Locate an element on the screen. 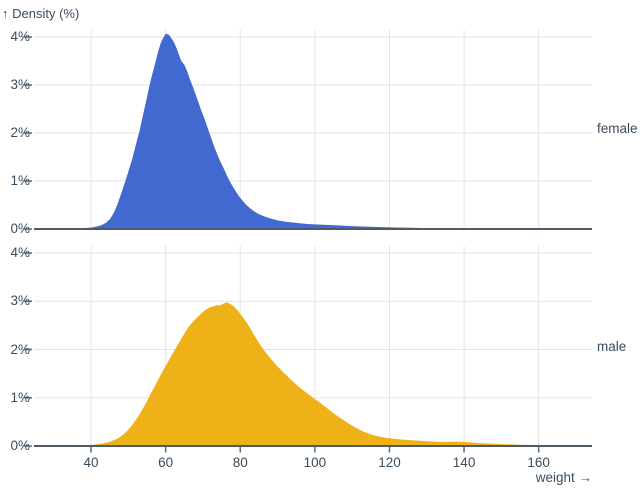 This screenshot has width=640, height=503. x-tick-label: 140 is located at coordinates (464, 462).